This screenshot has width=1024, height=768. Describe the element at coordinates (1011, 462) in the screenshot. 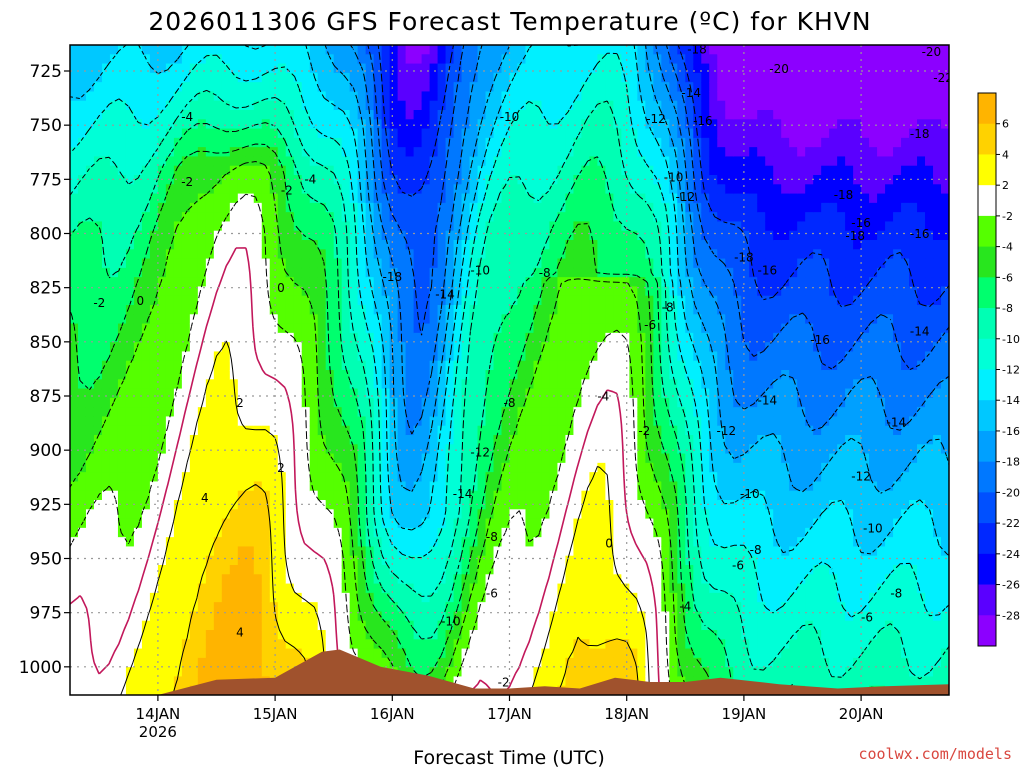

I see `colorbar-tick-label: -18` at that location.